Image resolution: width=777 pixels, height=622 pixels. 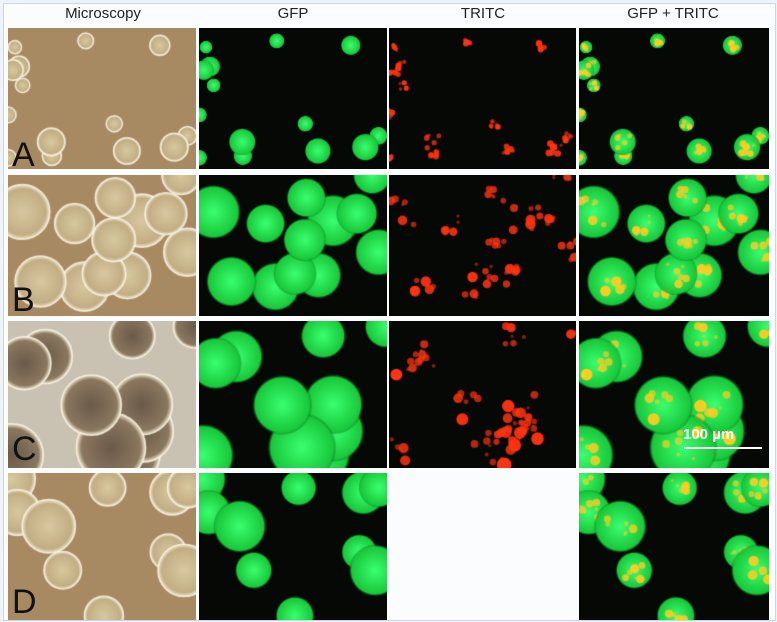 What do you see at coordinates (483, 13) in the screenshot?
I see `column-header-tritc: TRITC` at bounding box center [483, 13].